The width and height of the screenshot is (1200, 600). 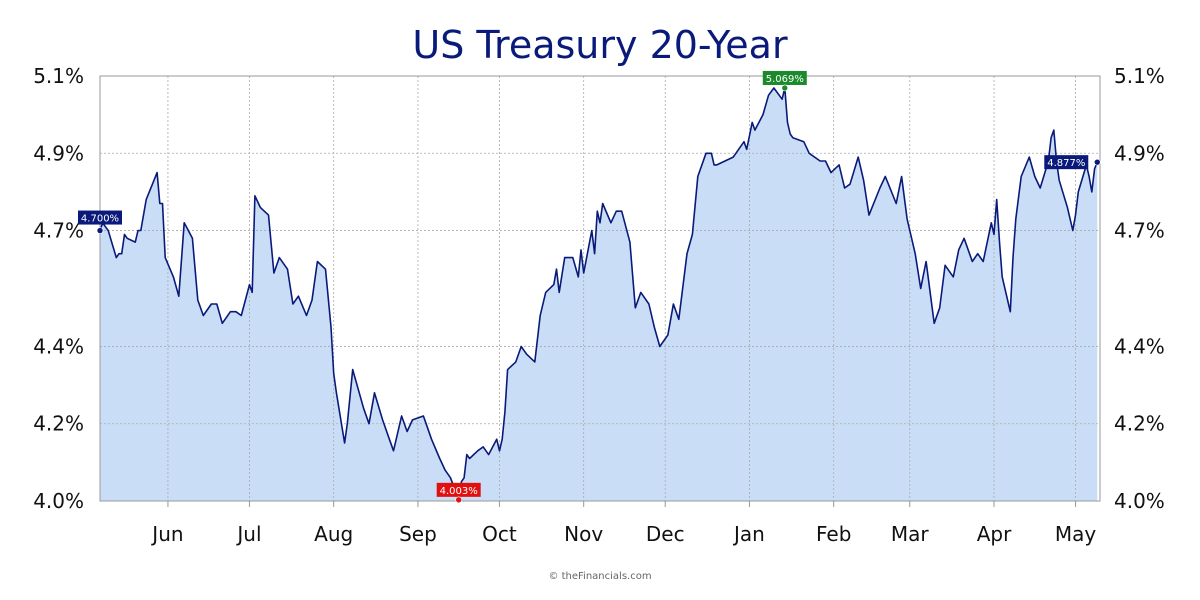 I want to click on annotation-end-point, so click(x=1097, y=162).